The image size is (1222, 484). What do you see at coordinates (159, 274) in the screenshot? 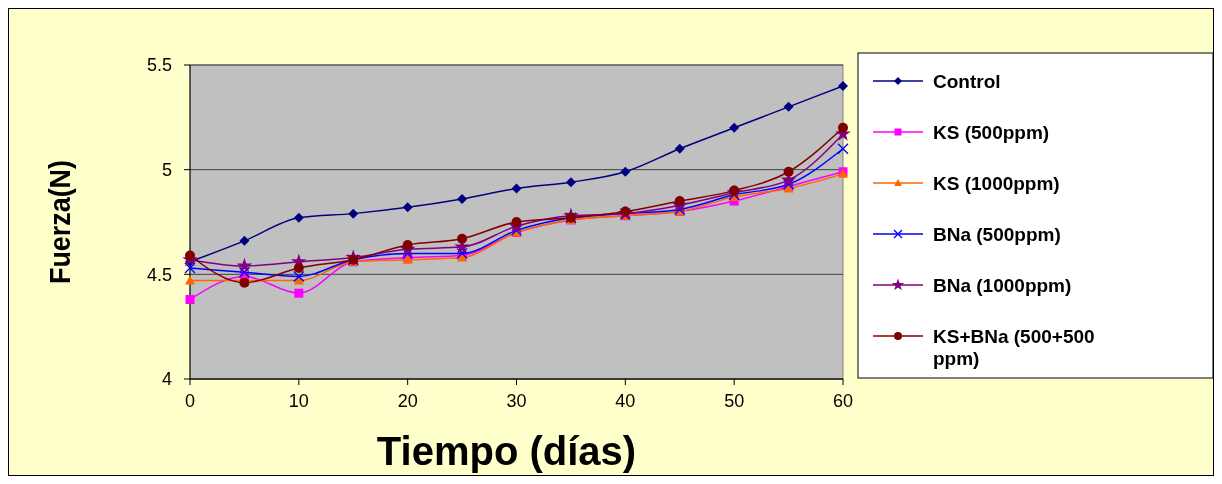
I see `y-tick-label: 4.5` at bounding box center [159, 274].